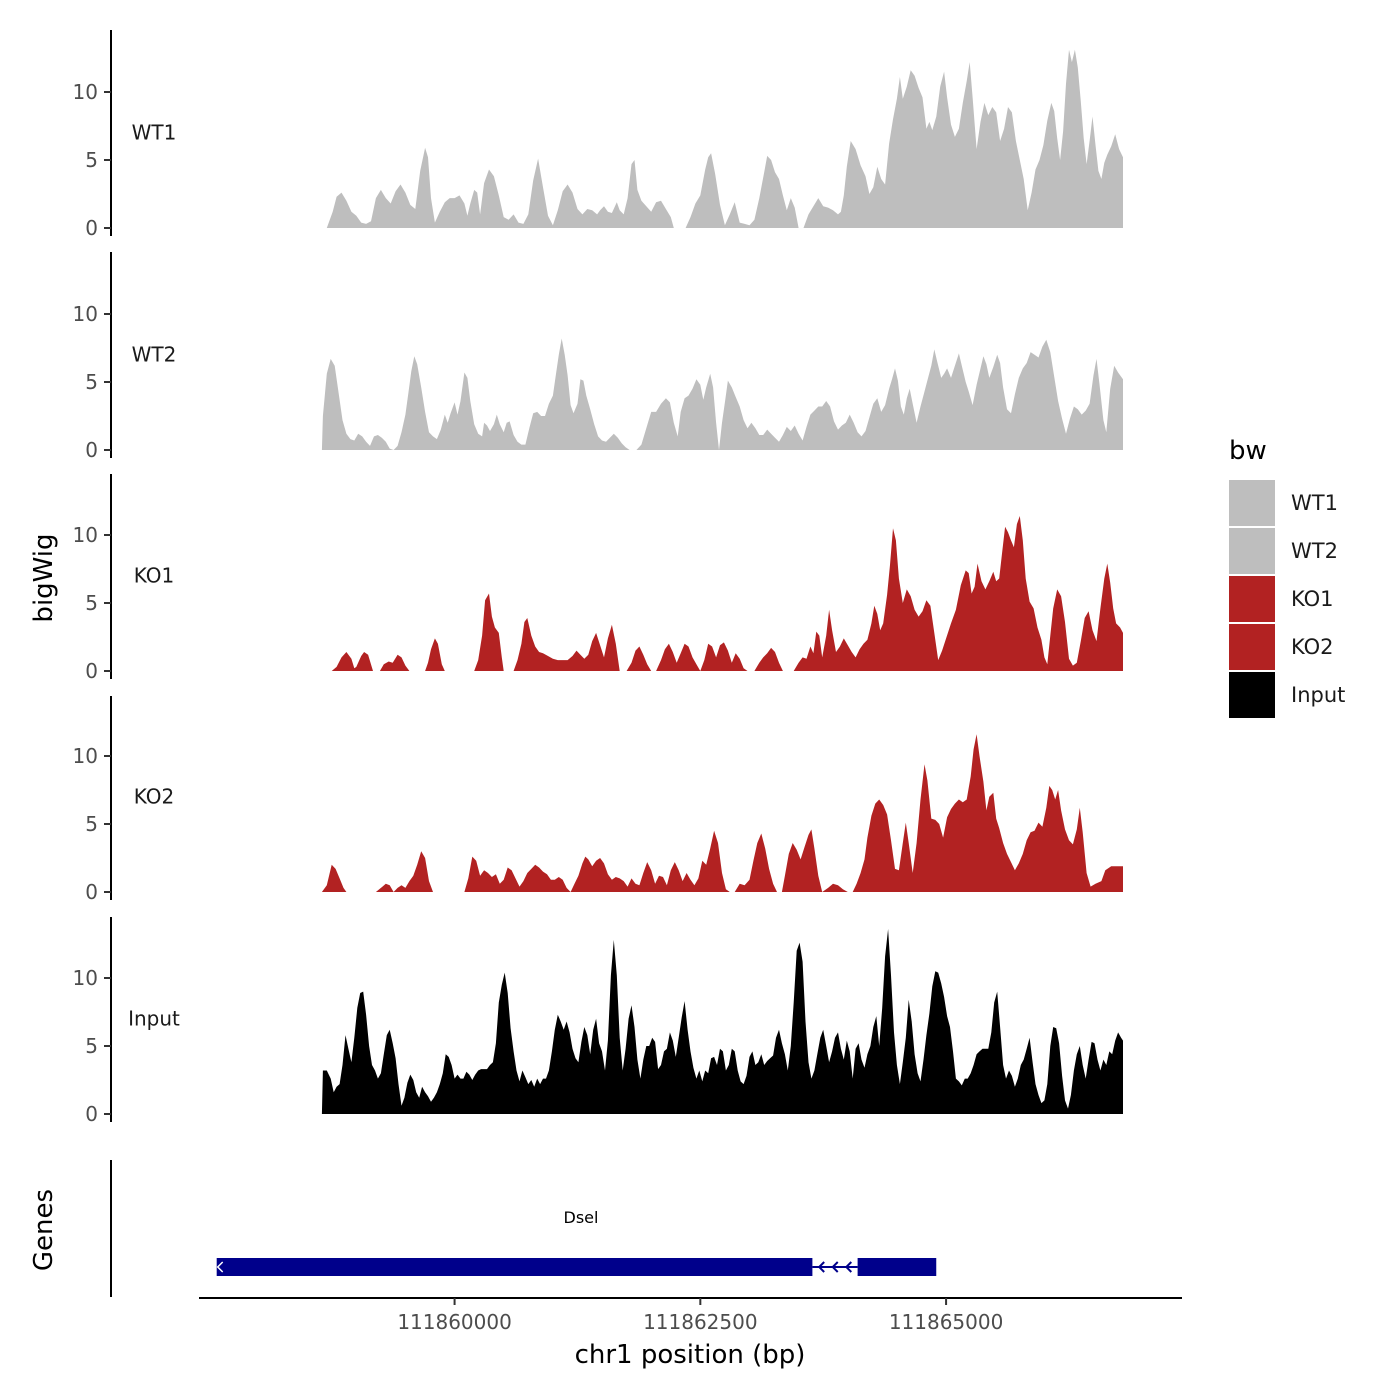  I want to click on coverage-area-ko2, so click(722, 813).